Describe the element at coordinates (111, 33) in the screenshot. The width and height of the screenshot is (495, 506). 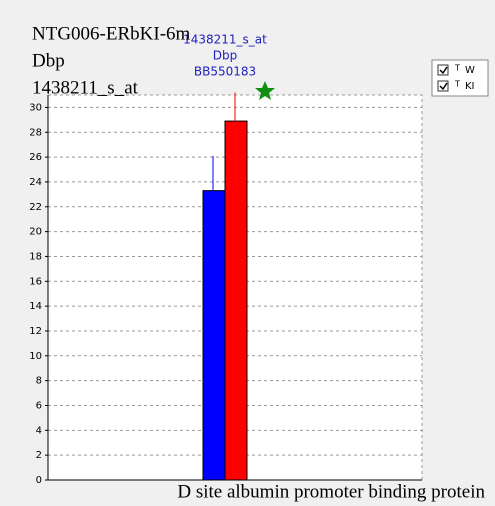
I see `chart-title: NTG006-ERbKI-6m` at that location.